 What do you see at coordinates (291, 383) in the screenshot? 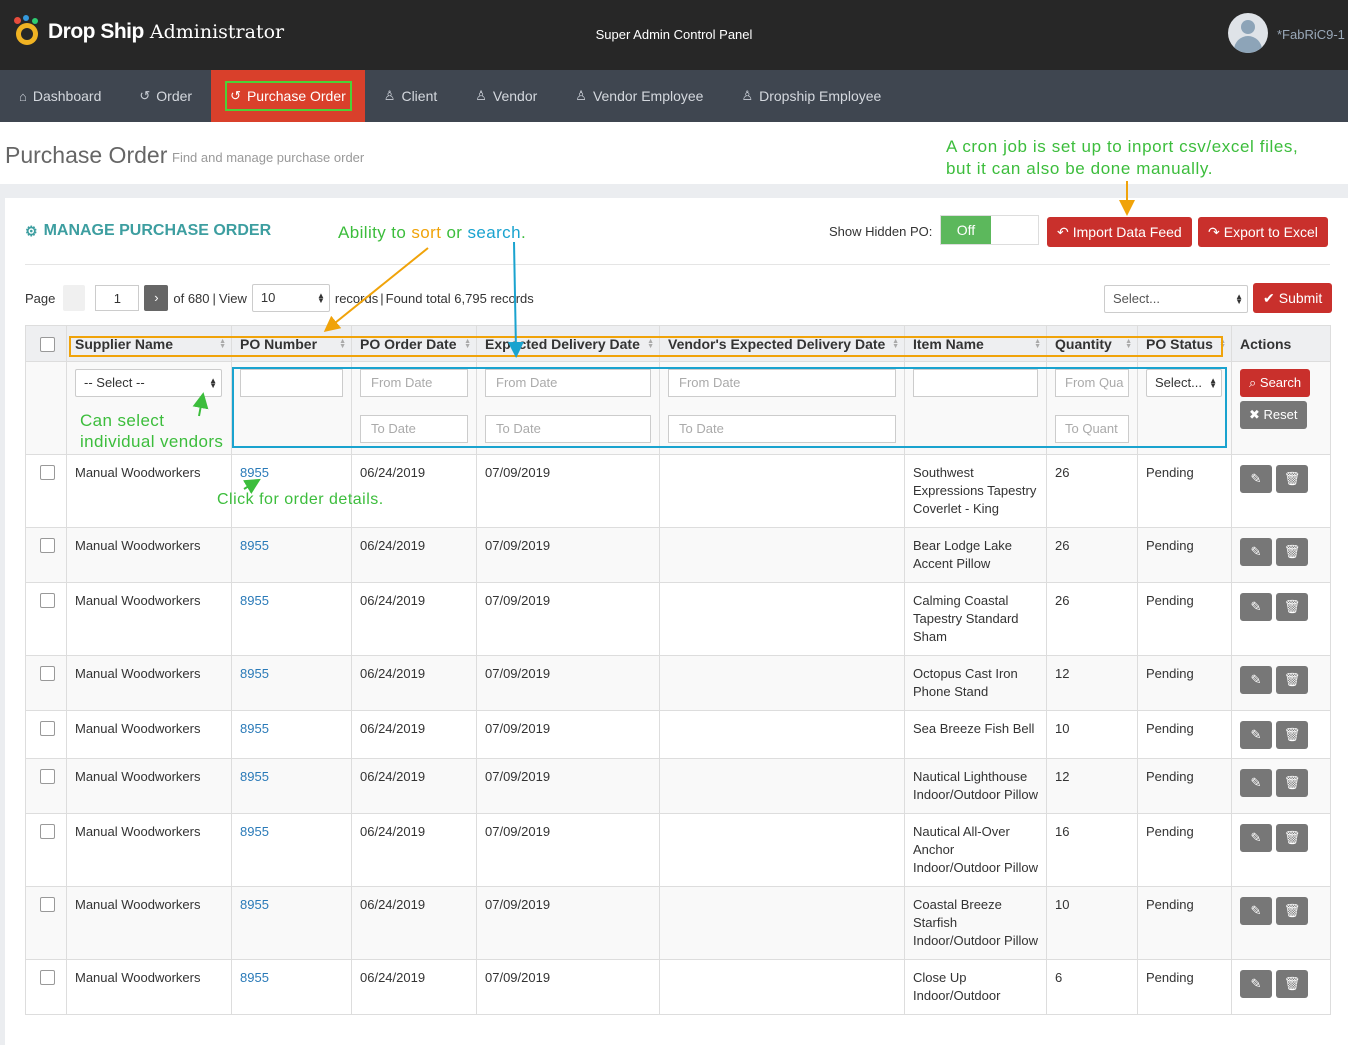
I see `po-number-filter-input` at bounding box center [291, 383].